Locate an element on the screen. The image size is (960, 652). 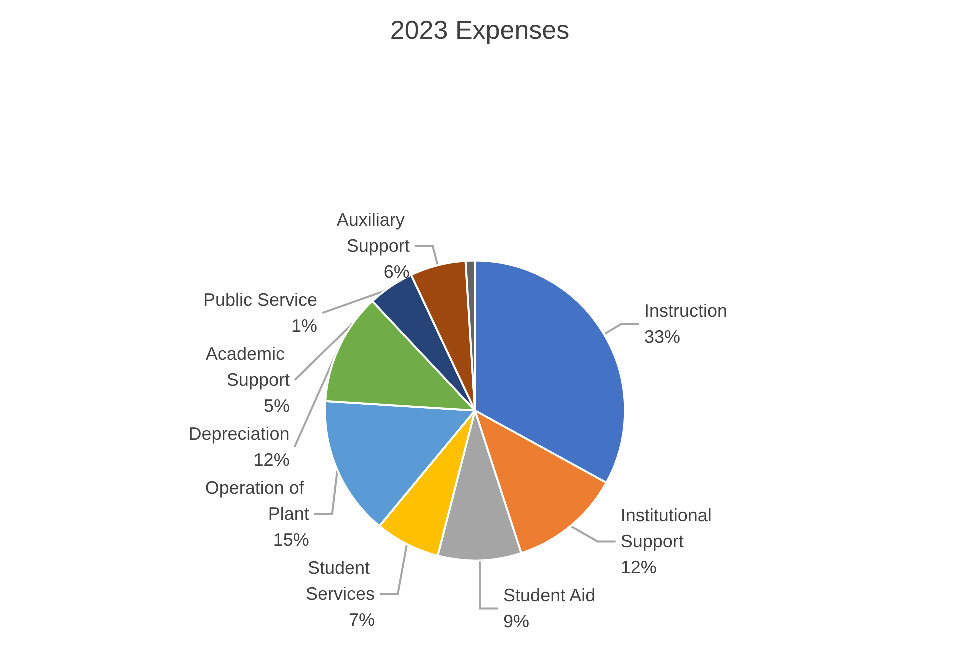
data-label: 6% is located at coordinates (397, 272).